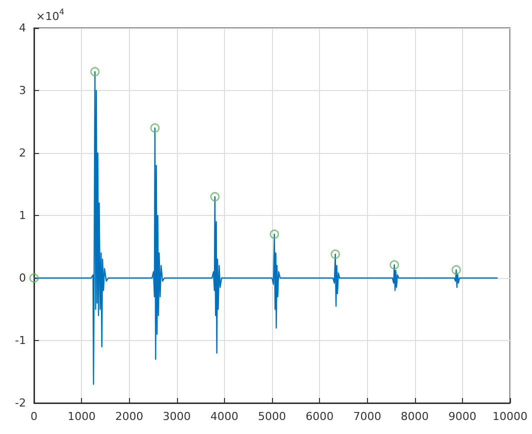 This screenshot has width=532, height=434. I want to click on x-tick-label: 5000, so click(272, 416).